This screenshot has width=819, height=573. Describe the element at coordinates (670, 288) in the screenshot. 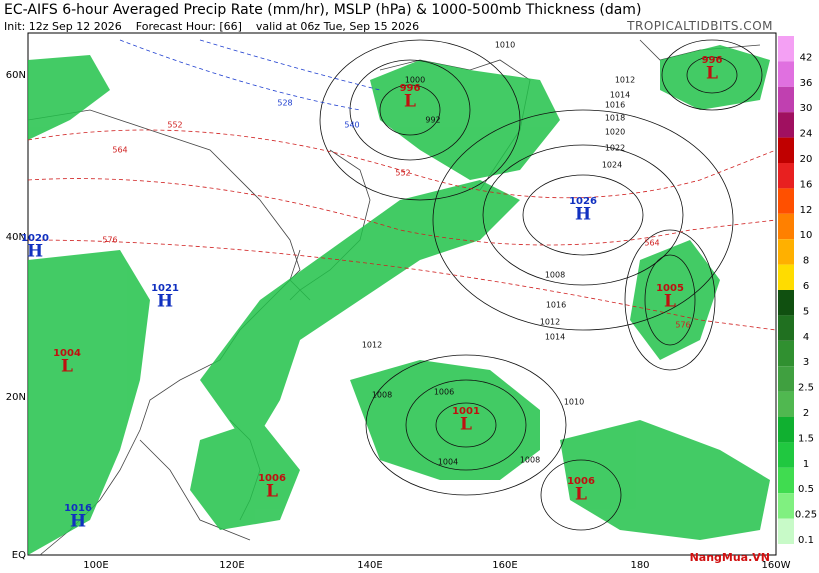

I see `center-value: 1005` at that location.